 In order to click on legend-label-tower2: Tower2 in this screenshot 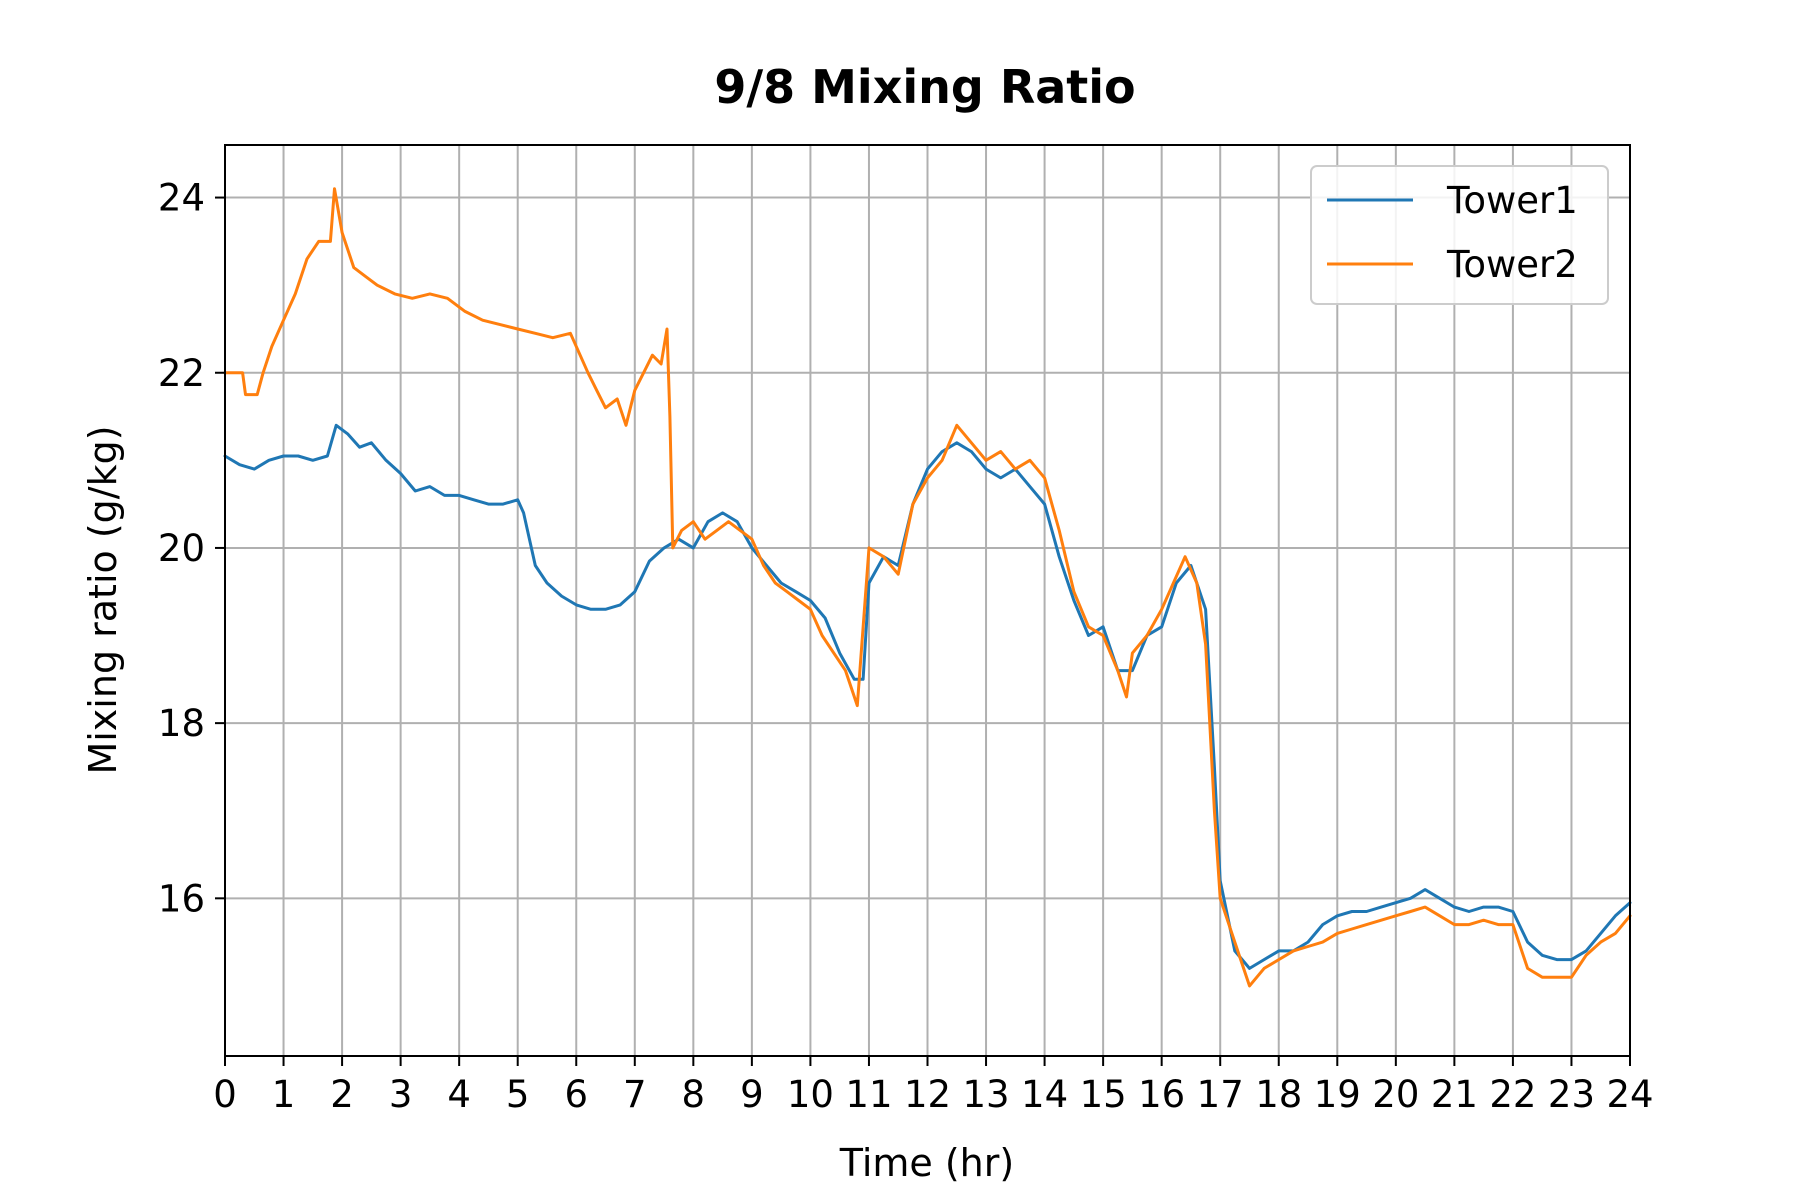, I will do `click(1512, 264)`.